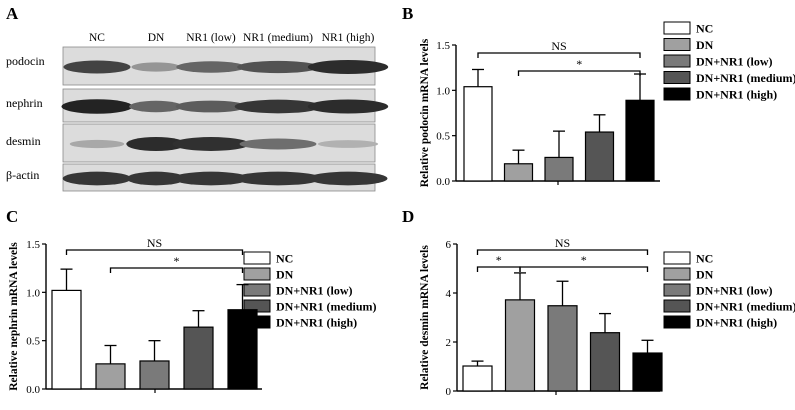 The image size is (795, 410). Describe the element at coordinates (97, 38) in the screenshot. I see `lane-label-nc: NC` at that location.